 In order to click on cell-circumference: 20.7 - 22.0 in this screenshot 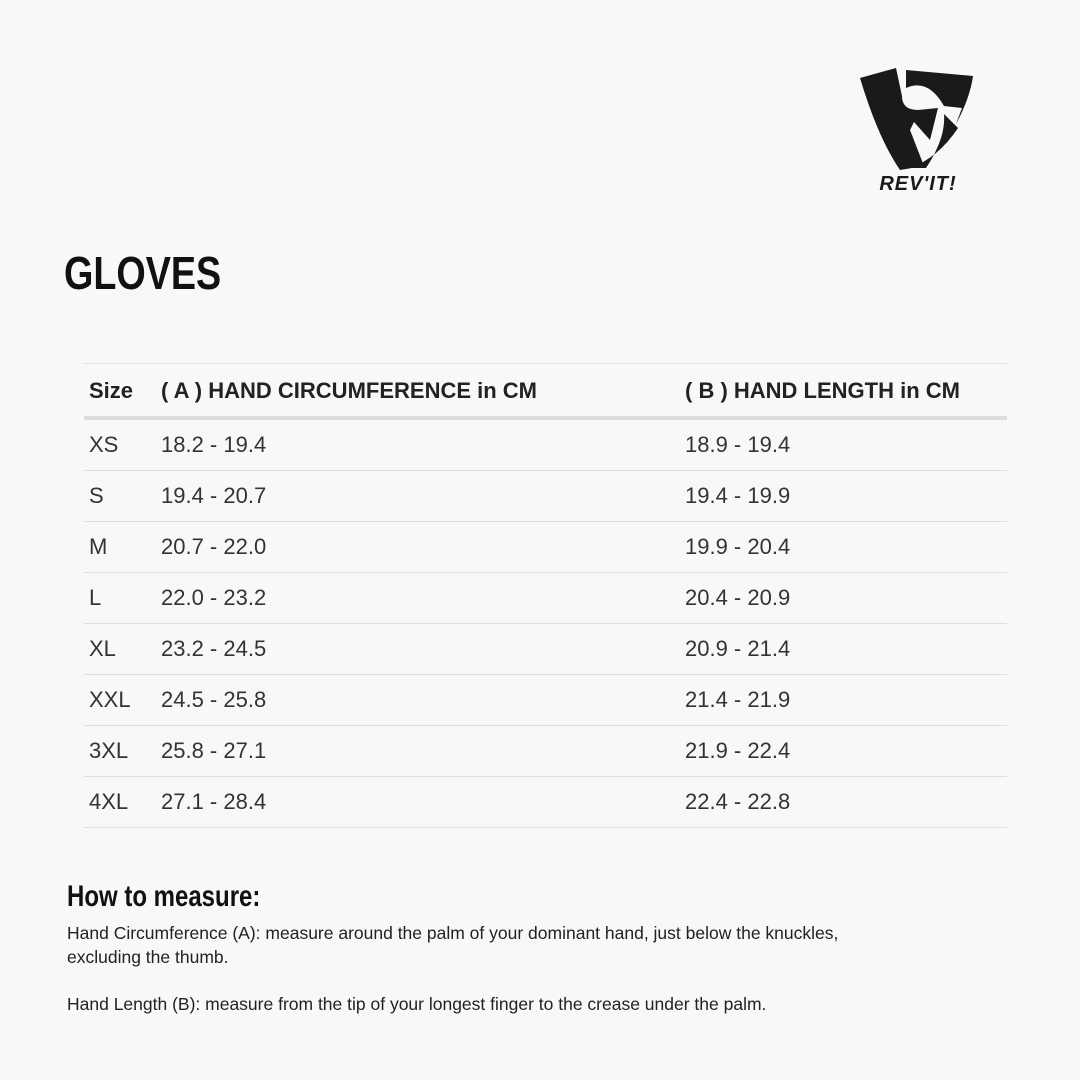, I will do `click(418, 547)`.